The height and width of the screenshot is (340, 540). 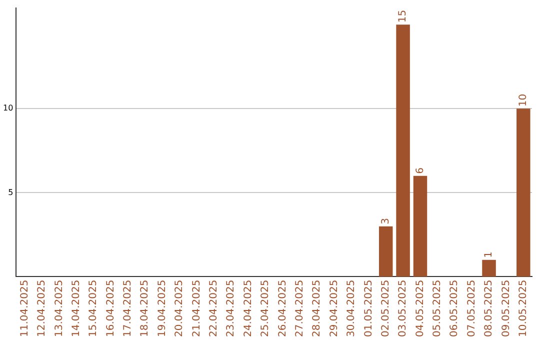 I want to click on x-tick-label: 27.04.2025, so click(x=300, y=309).